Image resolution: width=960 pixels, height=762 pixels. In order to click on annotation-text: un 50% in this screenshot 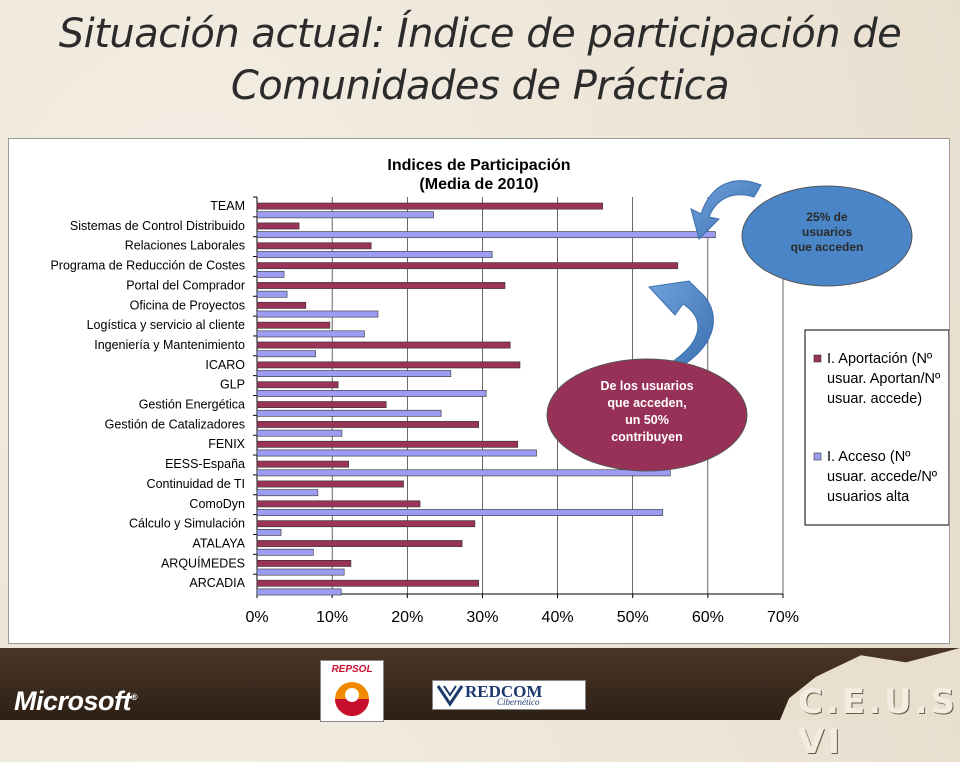, I will do `click(647, 420)`.